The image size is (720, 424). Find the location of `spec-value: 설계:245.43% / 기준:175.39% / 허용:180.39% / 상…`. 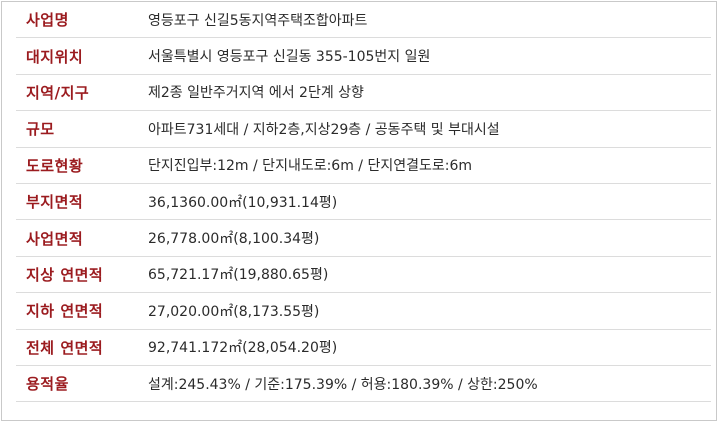

spec-value: 설계:245.43% / 기준:175.39% / 허용:180.39% / 상… is located at coordinates (343, 384).